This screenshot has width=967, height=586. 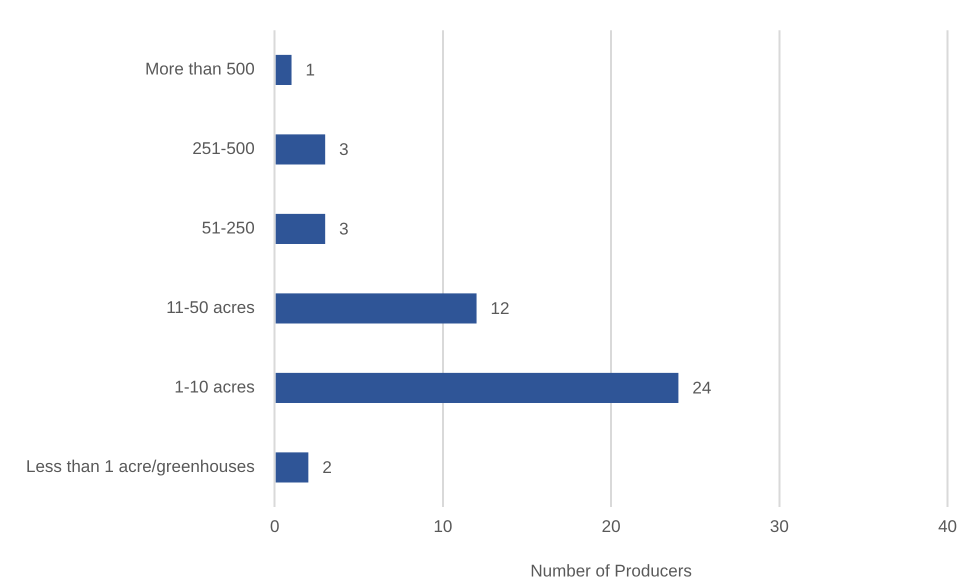 I want to click on data-label: 2, so click(x=327, y=468).